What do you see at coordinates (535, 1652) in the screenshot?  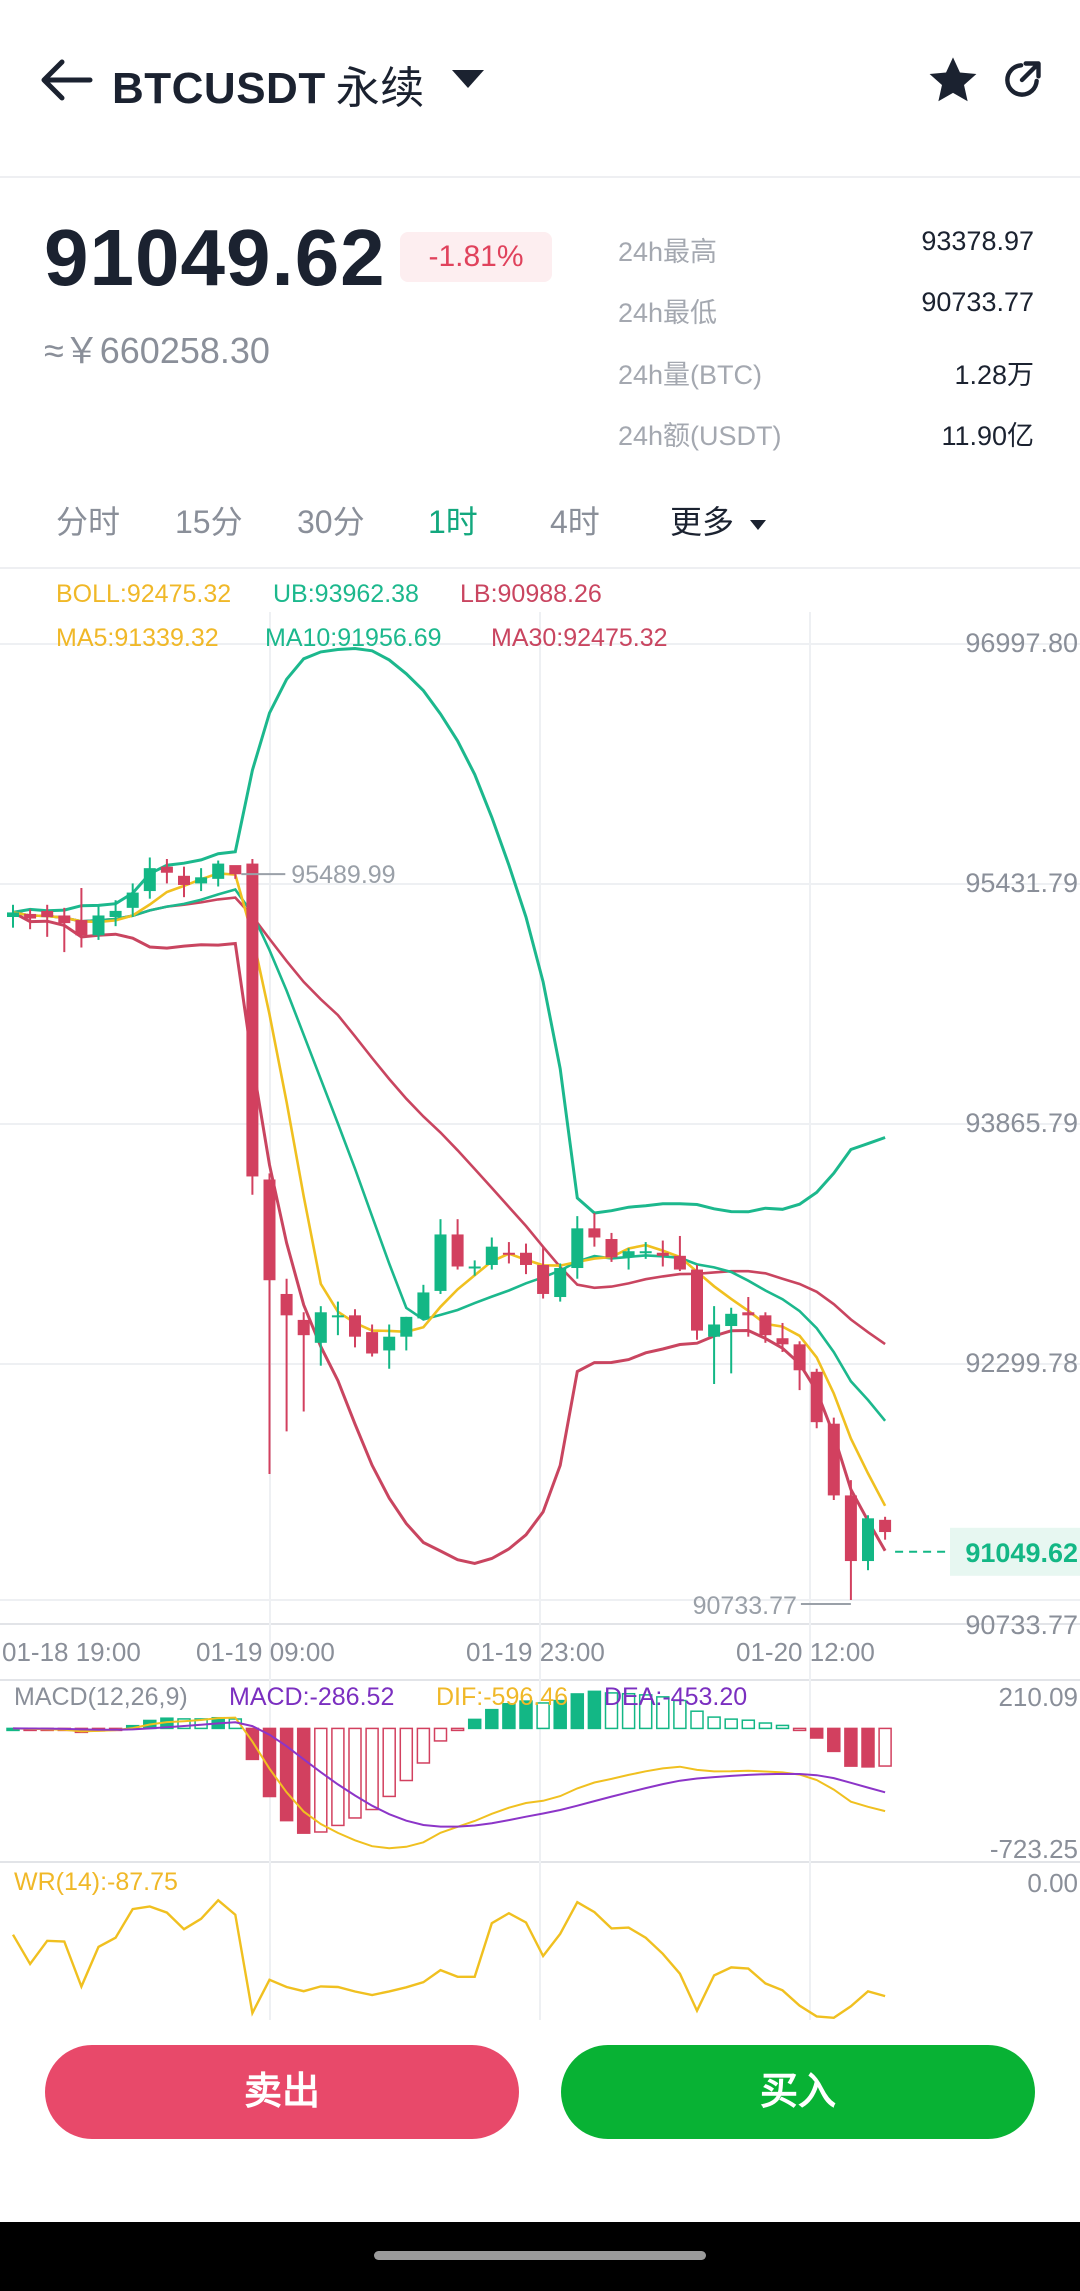 I see `time-axis-label: 01-19 23:00` at bounding box center [535, 1652].